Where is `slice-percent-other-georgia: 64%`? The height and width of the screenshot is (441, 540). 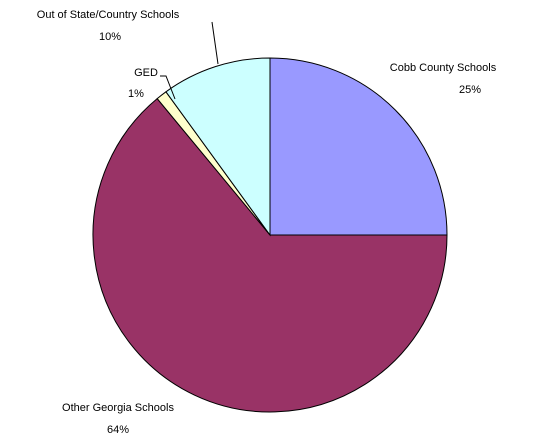 slice-percent-other-georgia: 64% is located at coordinates (118, 430).